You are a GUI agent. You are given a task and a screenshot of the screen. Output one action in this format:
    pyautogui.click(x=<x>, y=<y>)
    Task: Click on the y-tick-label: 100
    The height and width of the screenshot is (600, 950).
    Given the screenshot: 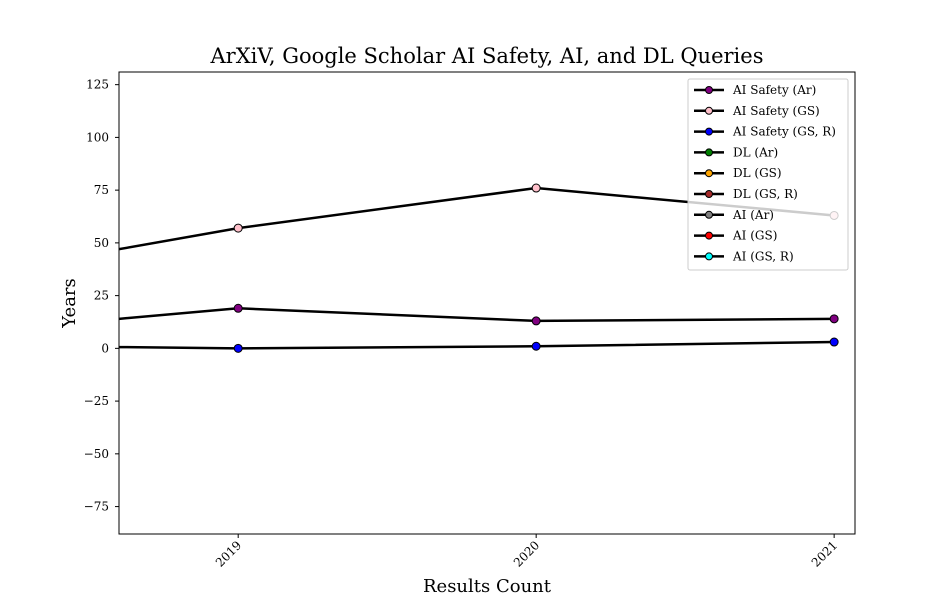 What is the action you would take?
    pyautogui.click(x=97, y=137)
    